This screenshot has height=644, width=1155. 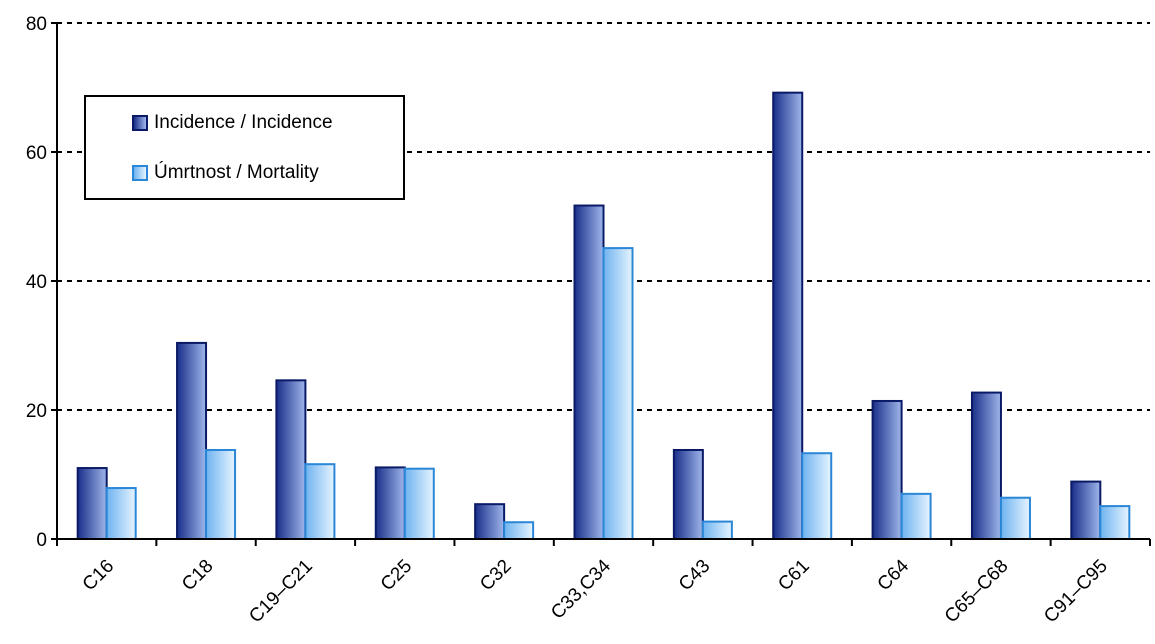 I want to click on x-tick-label: C18, so click(x=197, y=575).